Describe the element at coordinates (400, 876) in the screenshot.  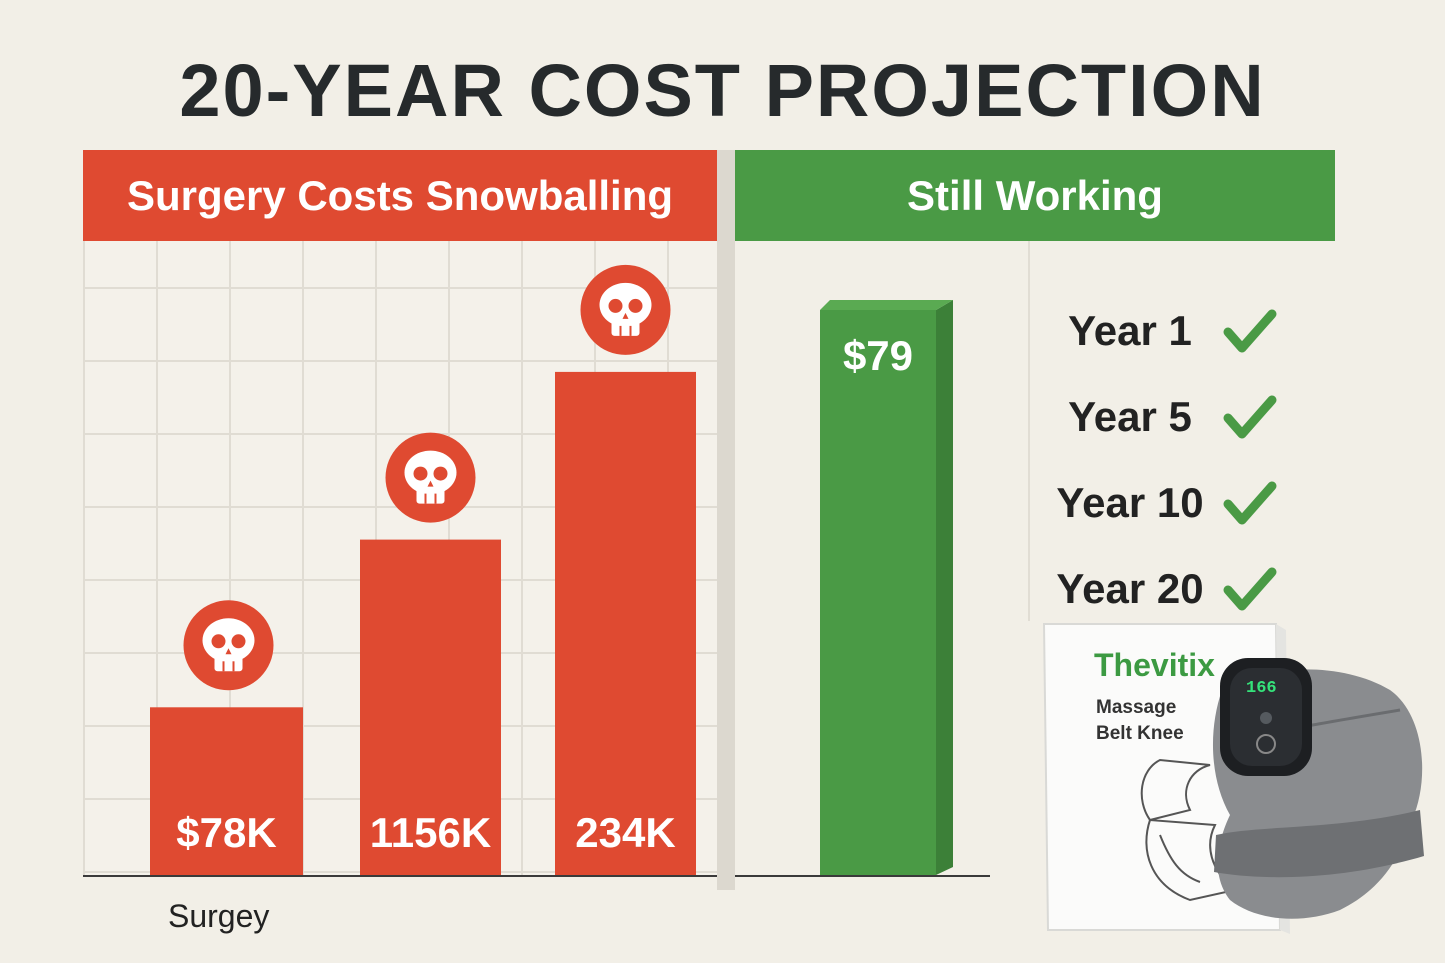
I see `left-baseline` at that location.